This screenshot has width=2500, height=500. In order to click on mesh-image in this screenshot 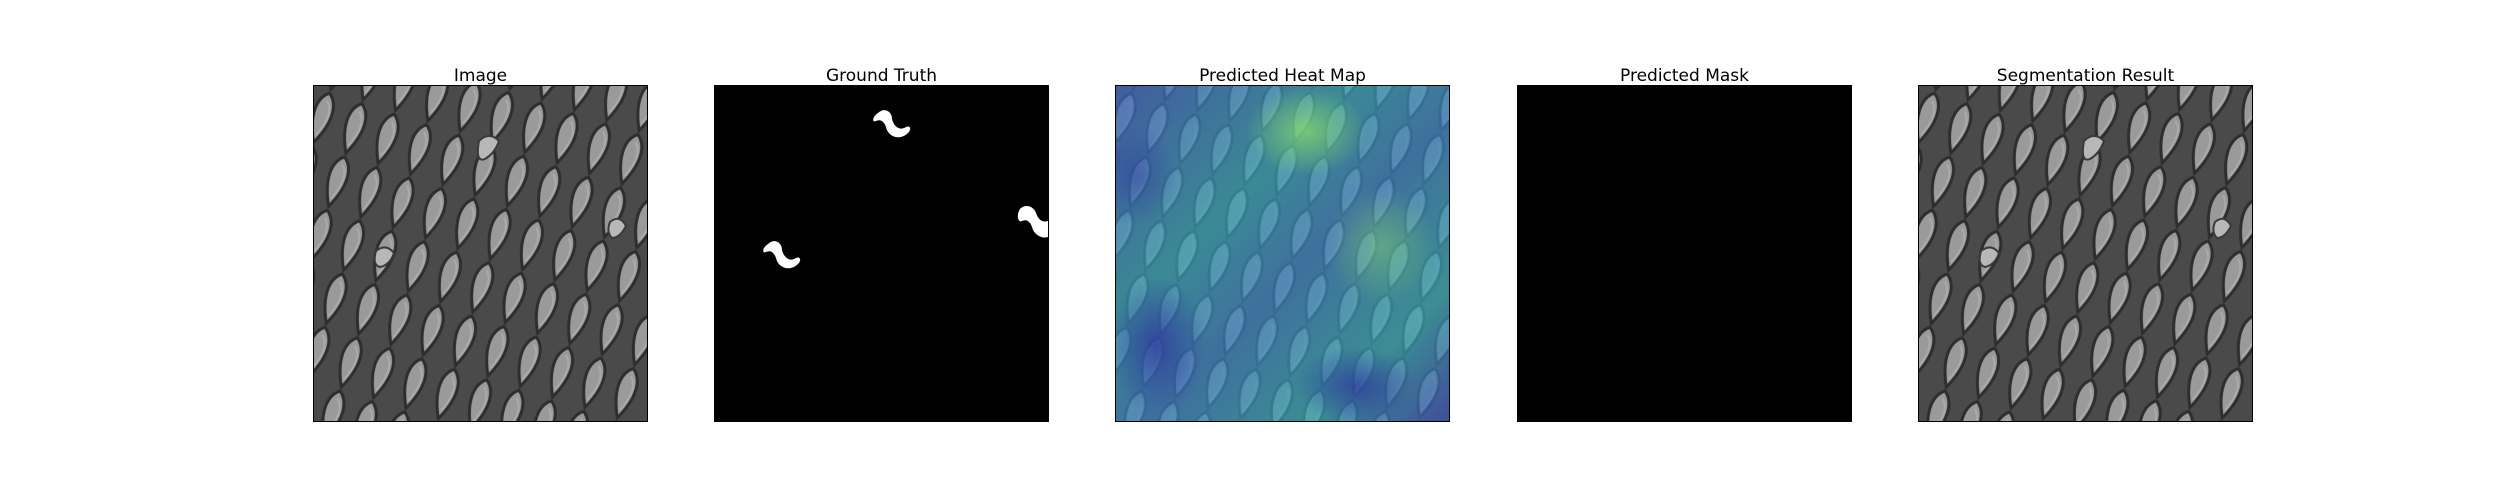, I will do `click(480, 253)`.